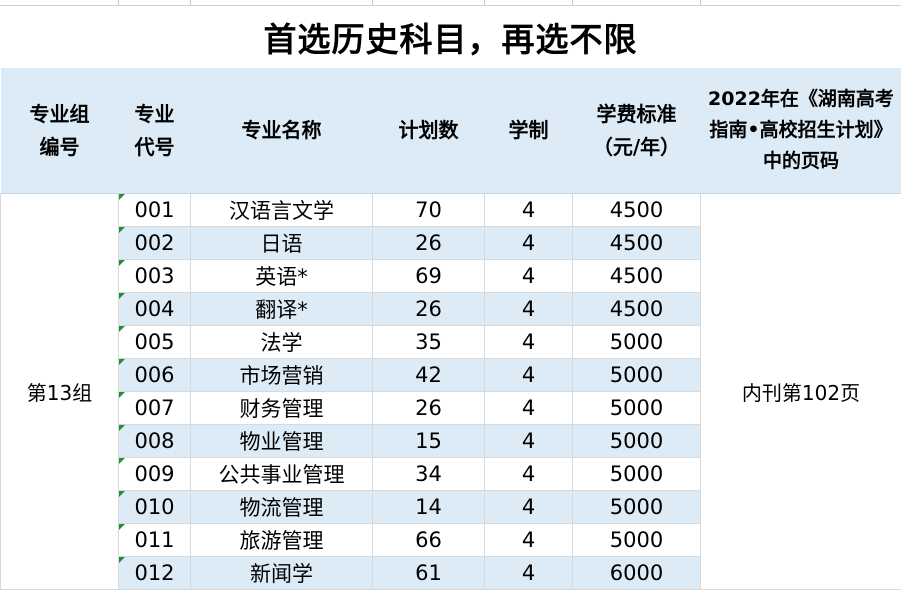 The height and width of the screenshot is (594, 901). I want to click on cell-code: 009, so click(154, 474).